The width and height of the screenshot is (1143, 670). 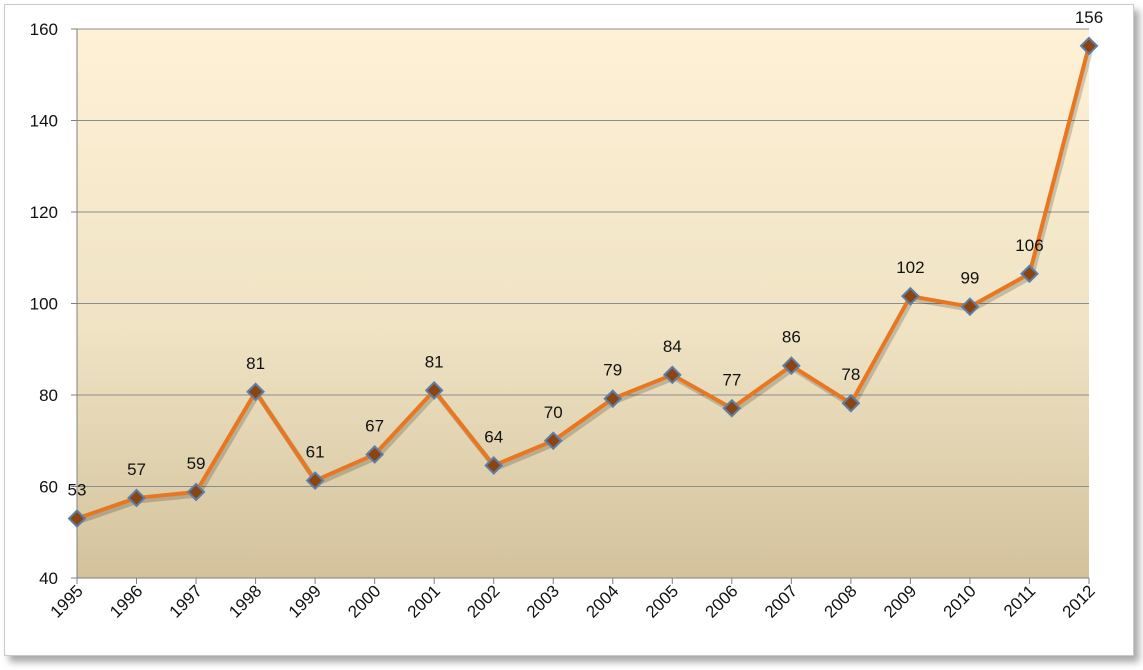 What do you see at coordinates (1089, 17) in the screenshot?
I see `data-label: 156` at bounding box center [1089, 17].